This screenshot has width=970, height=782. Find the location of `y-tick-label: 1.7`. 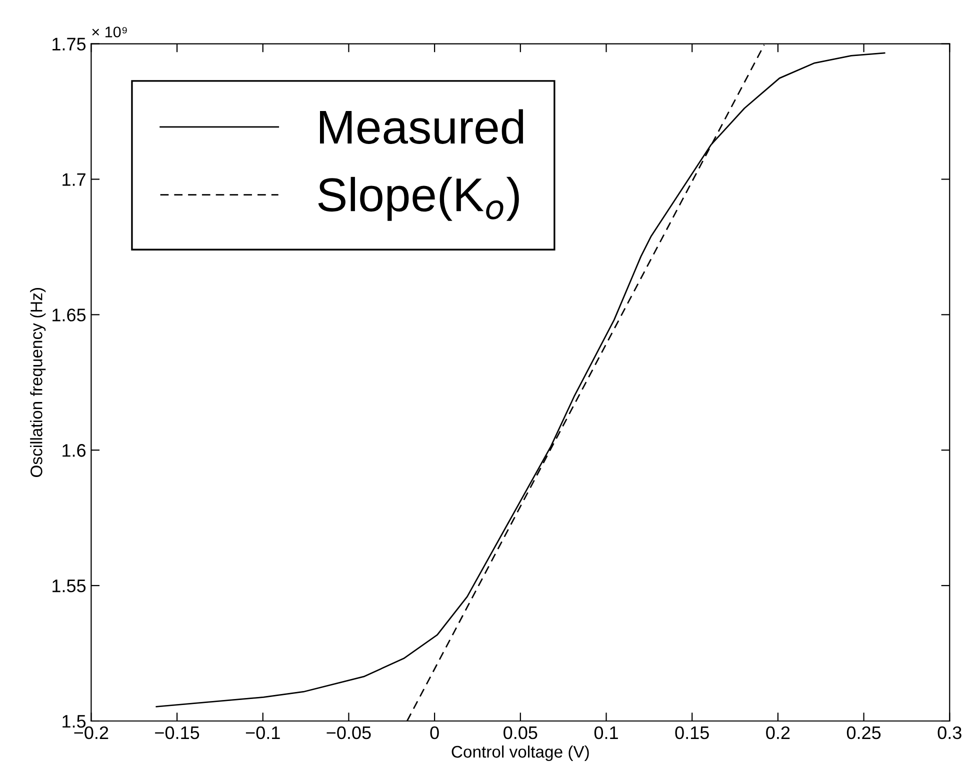

y-tick-label: 1.7 is located at coordinates (74, 179).